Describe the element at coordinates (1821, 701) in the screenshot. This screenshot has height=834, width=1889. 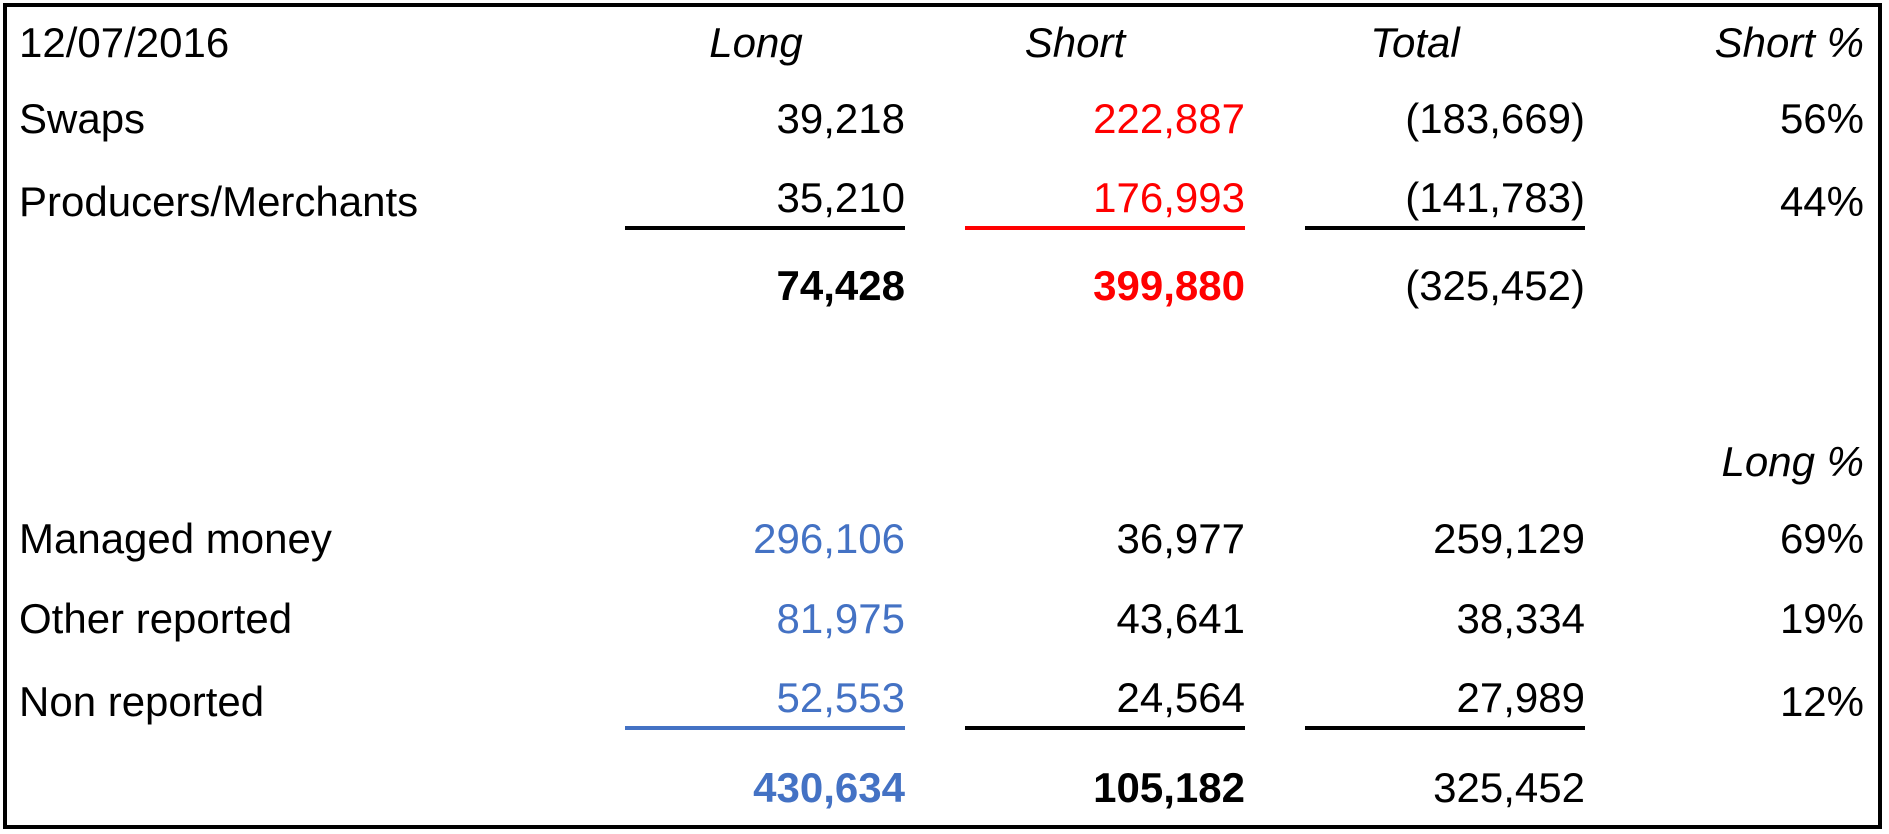
I see `cell-nonrep-long-pct: 12%` at that location.